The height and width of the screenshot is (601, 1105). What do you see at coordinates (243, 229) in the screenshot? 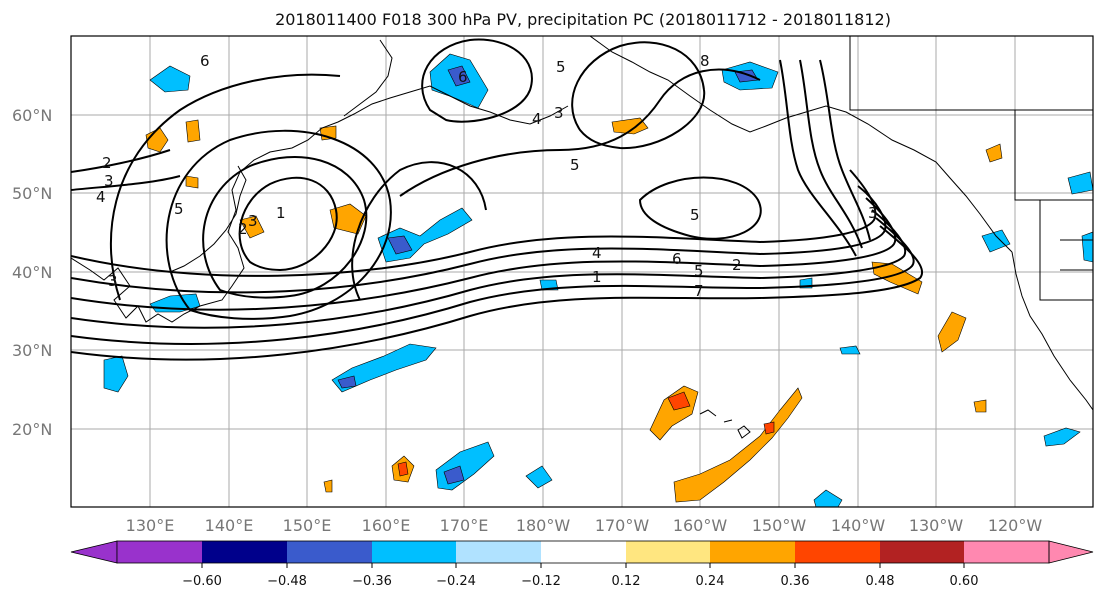
I see `contour-label: 2` at bounding box center [243, 229].